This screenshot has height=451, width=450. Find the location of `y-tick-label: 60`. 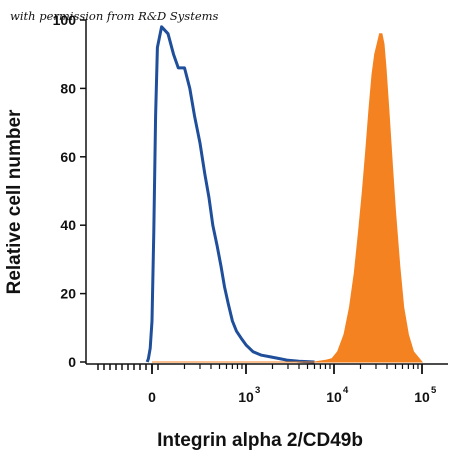

y-tick-label: 60 is located at coordinates (68, 157).